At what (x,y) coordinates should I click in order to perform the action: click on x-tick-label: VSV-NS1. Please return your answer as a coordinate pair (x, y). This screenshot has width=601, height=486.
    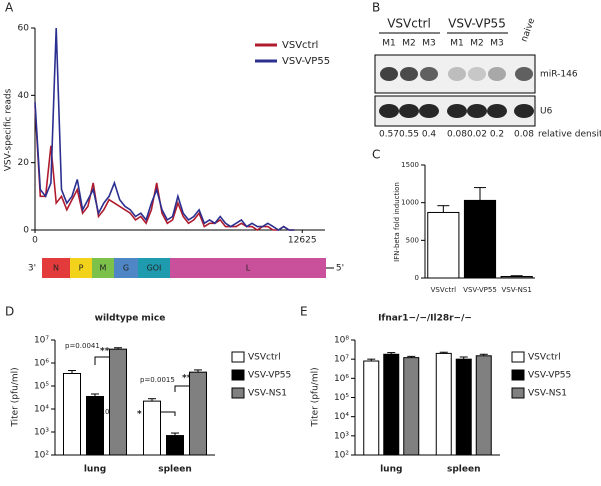
    Looking at the image, I should click on (517, 290).